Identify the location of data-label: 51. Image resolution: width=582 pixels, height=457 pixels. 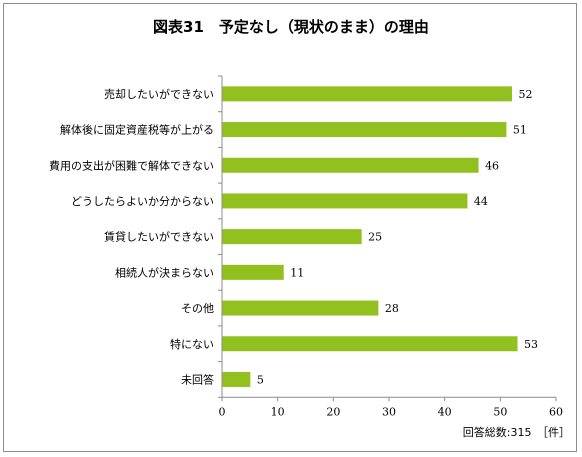
(520, 130).